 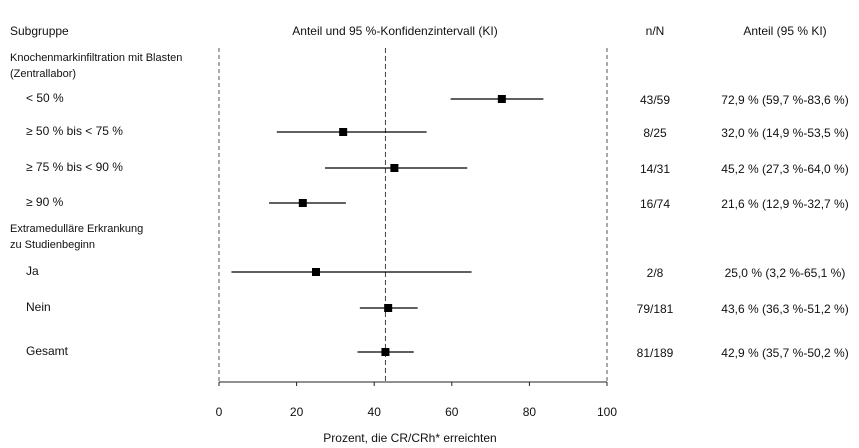 I want to click on ci-label: 32,0 % (14,9 %-53,5 %), so click(x=784, y=133).